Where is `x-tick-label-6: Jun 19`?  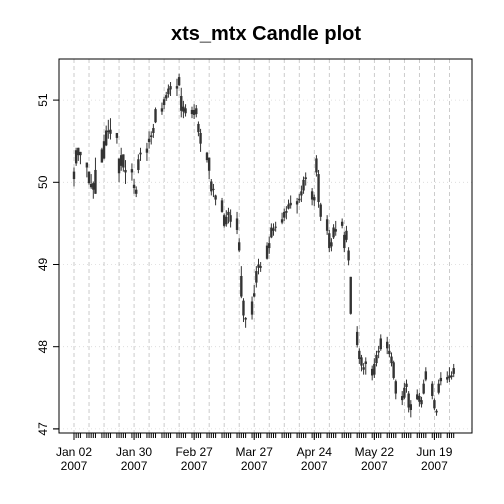
x-tick-label-6: Jun 19 is located at coordinates (434, 452).